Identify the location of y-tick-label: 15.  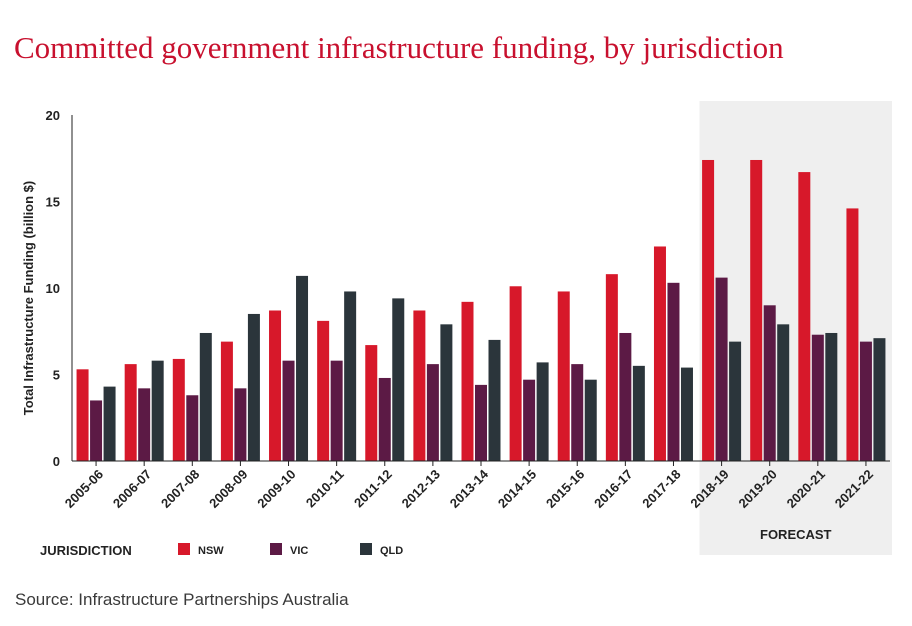
(53, 202).